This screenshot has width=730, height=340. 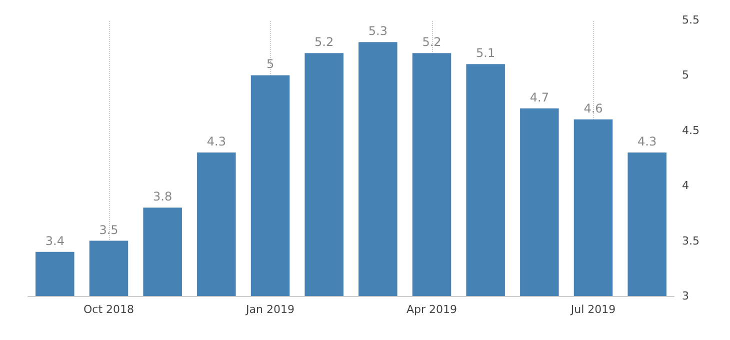 I want to click on data-label: 5.3, so click(x=378, y=31).